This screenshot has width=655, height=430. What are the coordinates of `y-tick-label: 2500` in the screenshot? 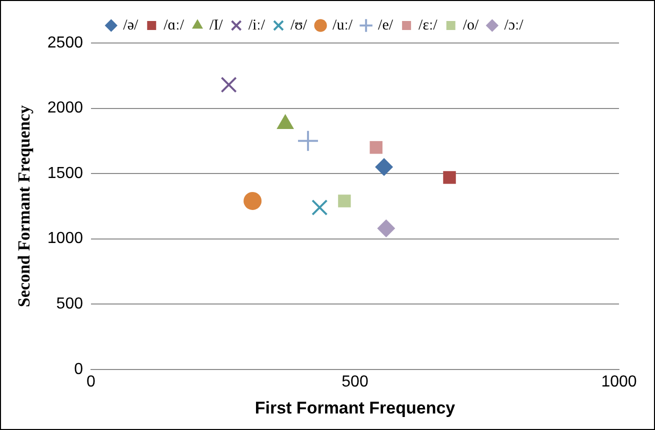 It's located at (65, 43).